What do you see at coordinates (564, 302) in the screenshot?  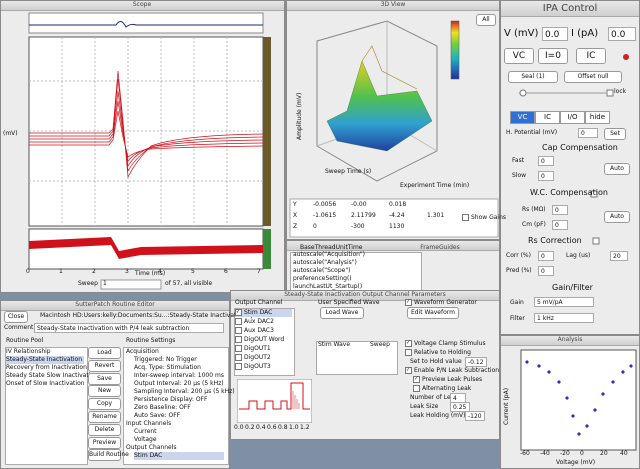 I see `input-field: 5 mV/pA` at bounding box center [564, 302].